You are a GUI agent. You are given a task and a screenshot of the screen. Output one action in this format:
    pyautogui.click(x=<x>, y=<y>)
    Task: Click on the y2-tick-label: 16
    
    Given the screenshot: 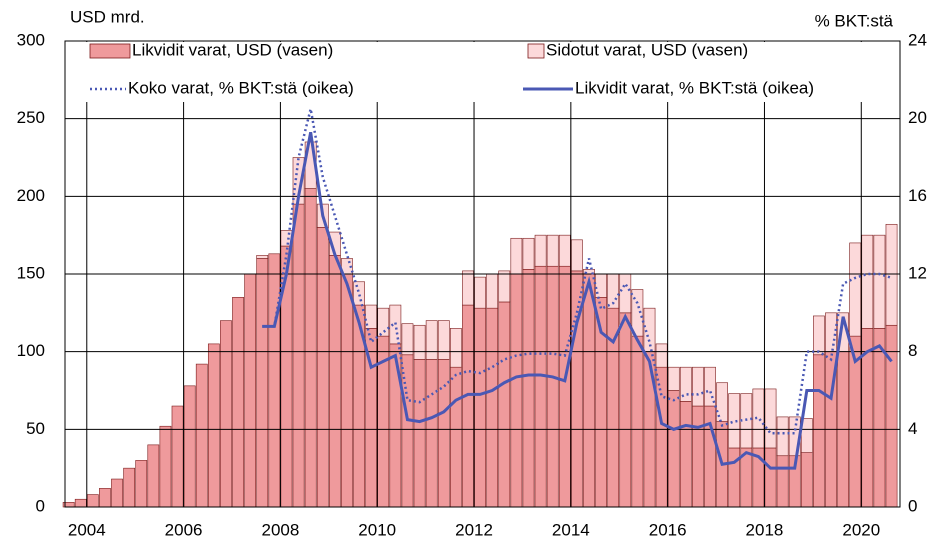 What is the action you would take?
    pyautogui.click(x=917, y=195)
    